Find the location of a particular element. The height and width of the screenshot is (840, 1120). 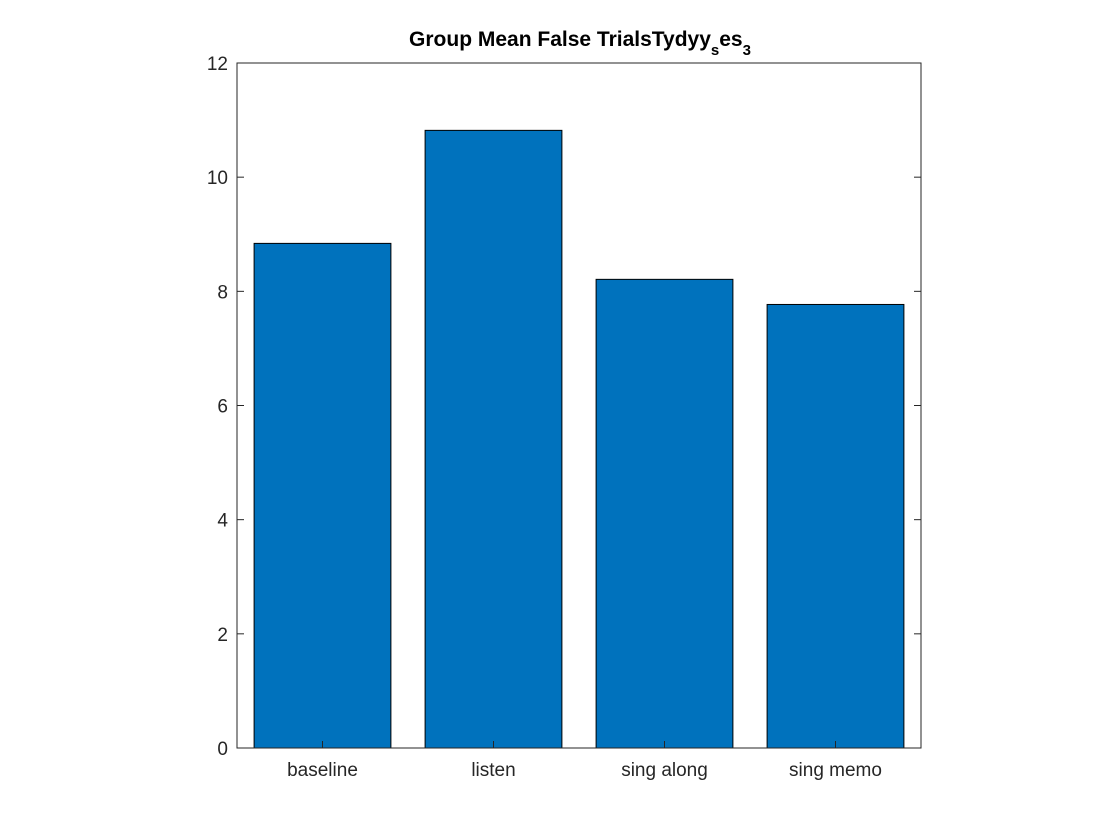

bar-baseline is located at coordinates (322, 495).